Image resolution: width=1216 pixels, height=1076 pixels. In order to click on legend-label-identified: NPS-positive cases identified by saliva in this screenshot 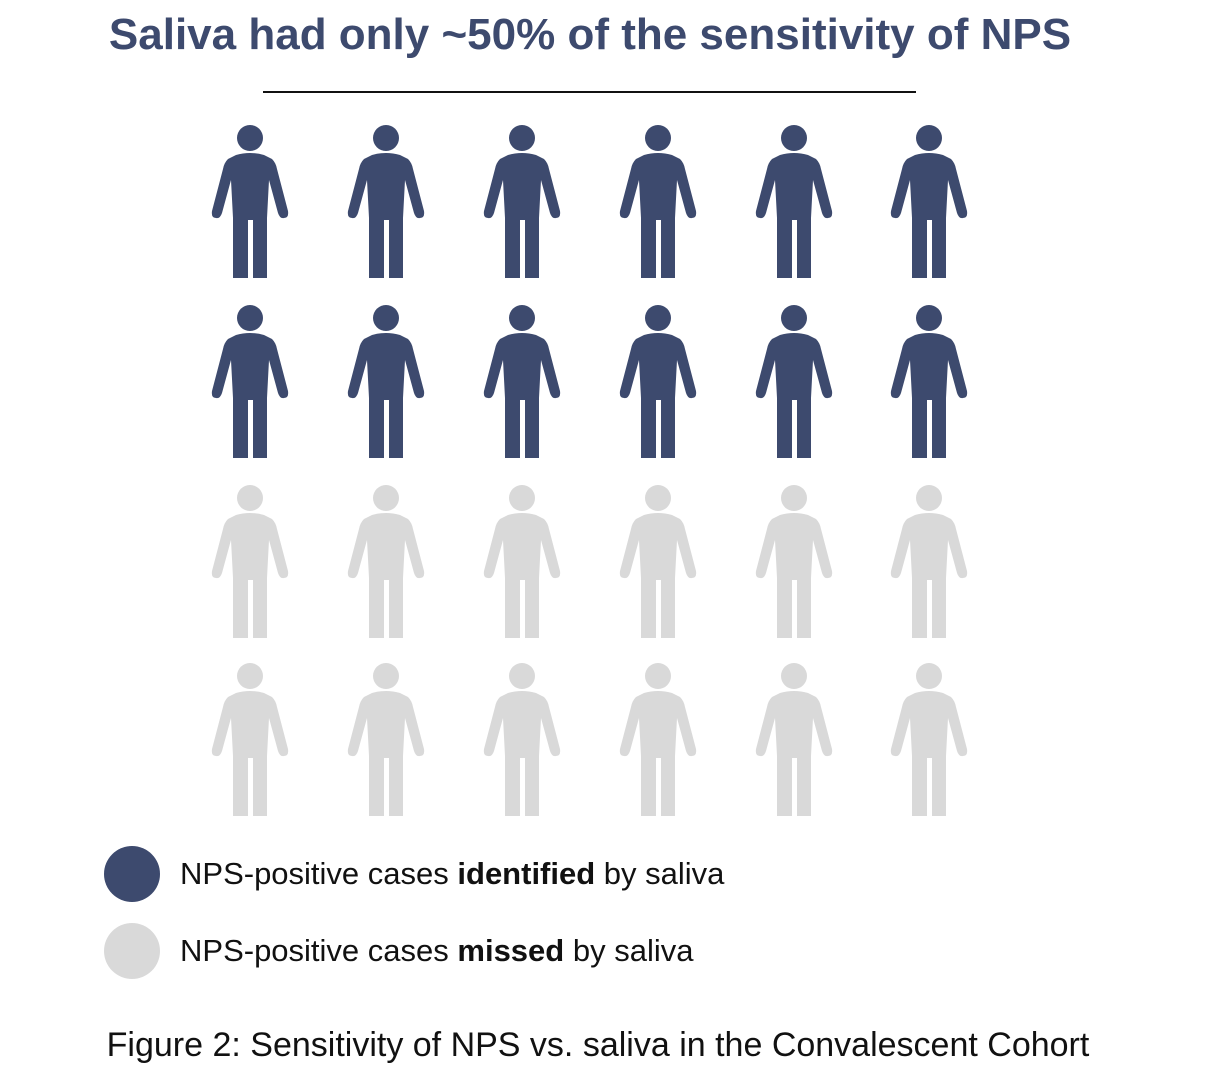, I will do `click(452, 873)`.